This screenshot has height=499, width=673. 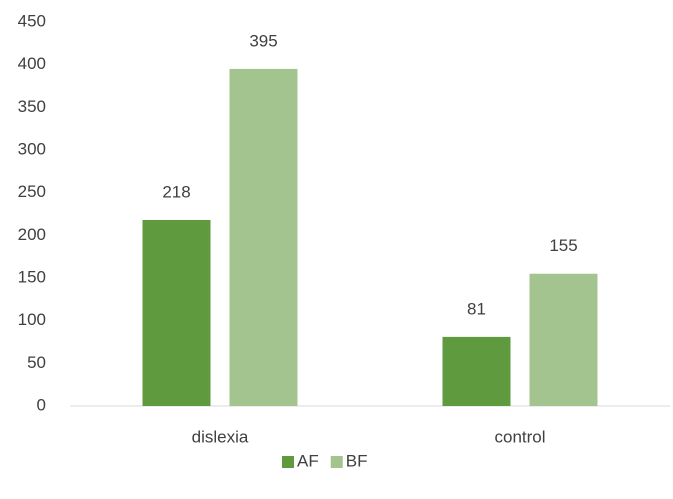 What do you see at coordinates (32, 276) in the screenshot?
I see `y-tick-label: 150` at bounding box center [32, 276].